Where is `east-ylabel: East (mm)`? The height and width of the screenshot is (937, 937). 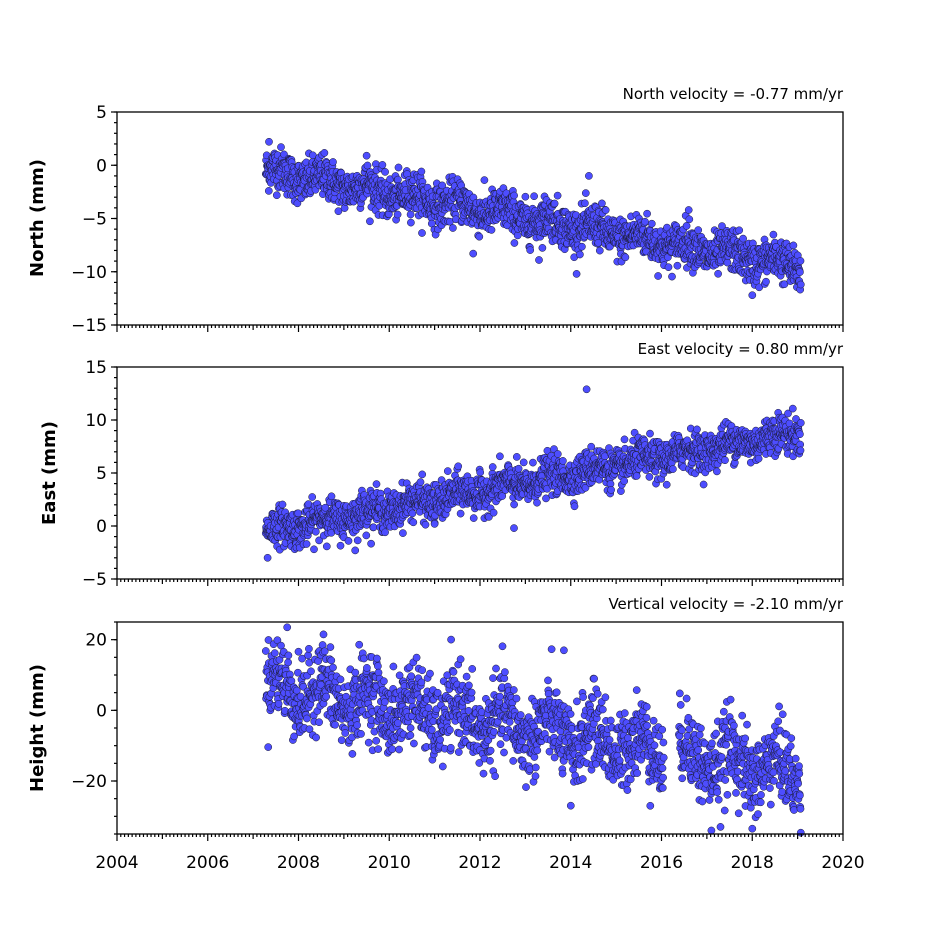 east-ylabel: East (mm) is located at coordinates (49, 473).